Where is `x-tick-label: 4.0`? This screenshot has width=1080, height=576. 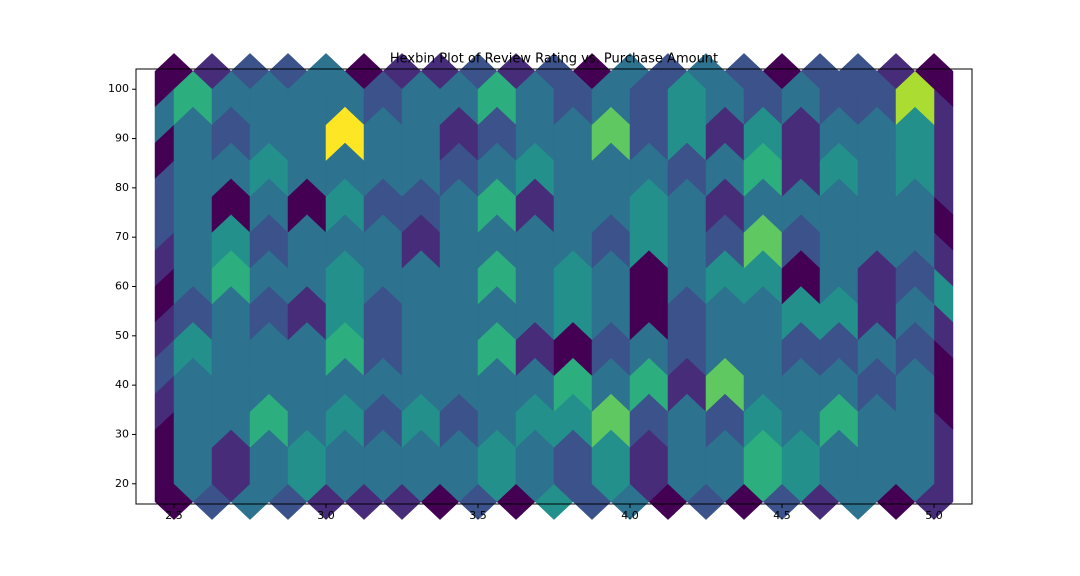
x-tick-label: 4.0 is located at coordinates (630, 515).